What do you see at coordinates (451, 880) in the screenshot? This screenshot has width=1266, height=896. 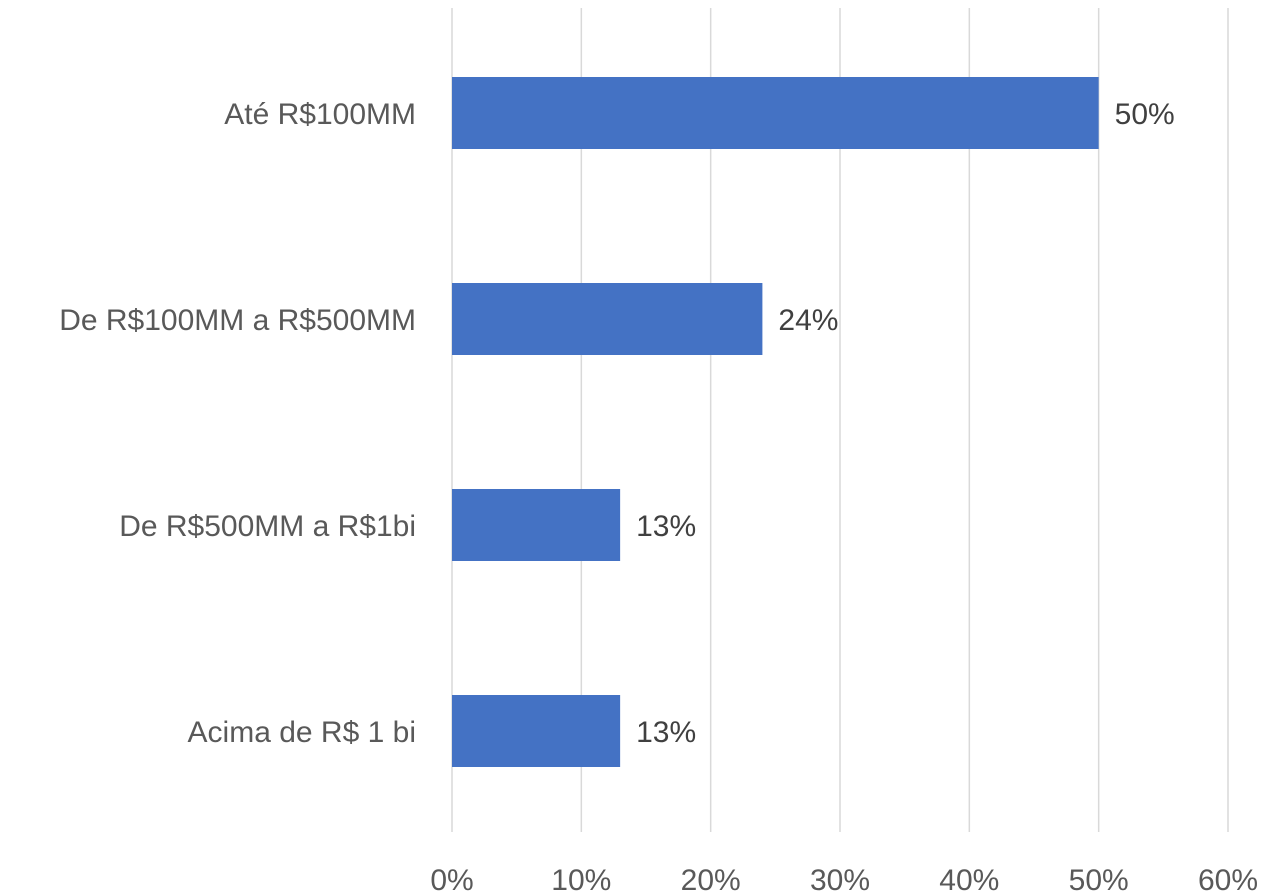 I see `x-tick-label: 0%` at bounding box center [451, 880].